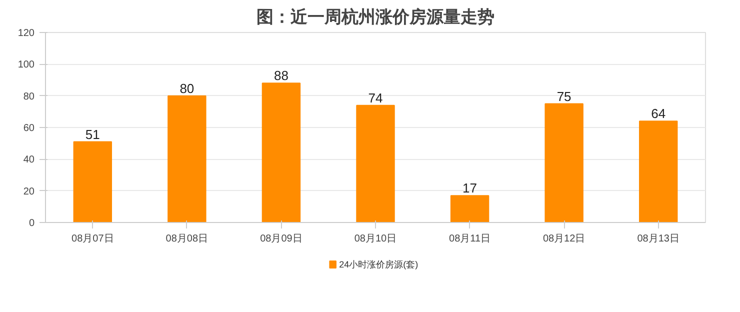 Image resolution: width=740 pixels, height=312 pixels. Describe the element at coordinates (281, 76) in the screenshot. I see `data-label: 88` at that location.